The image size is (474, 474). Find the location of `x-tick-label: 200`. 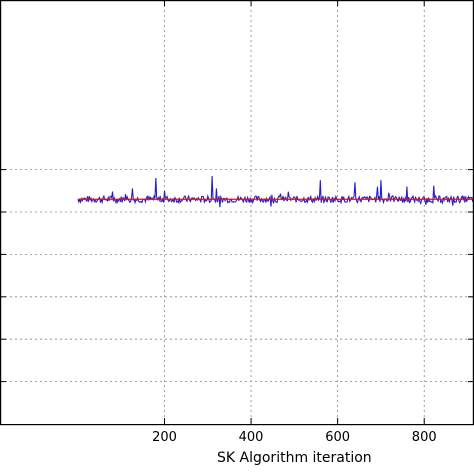

x-tick-label: 200 is located at coordinates (164, 437).